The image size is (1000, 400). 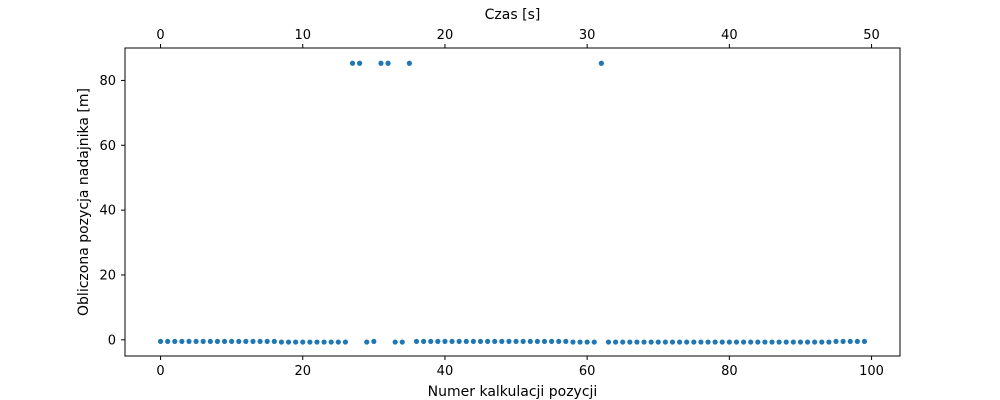 I want to click on y-tick-label: 0, so click(x=112, y=340).